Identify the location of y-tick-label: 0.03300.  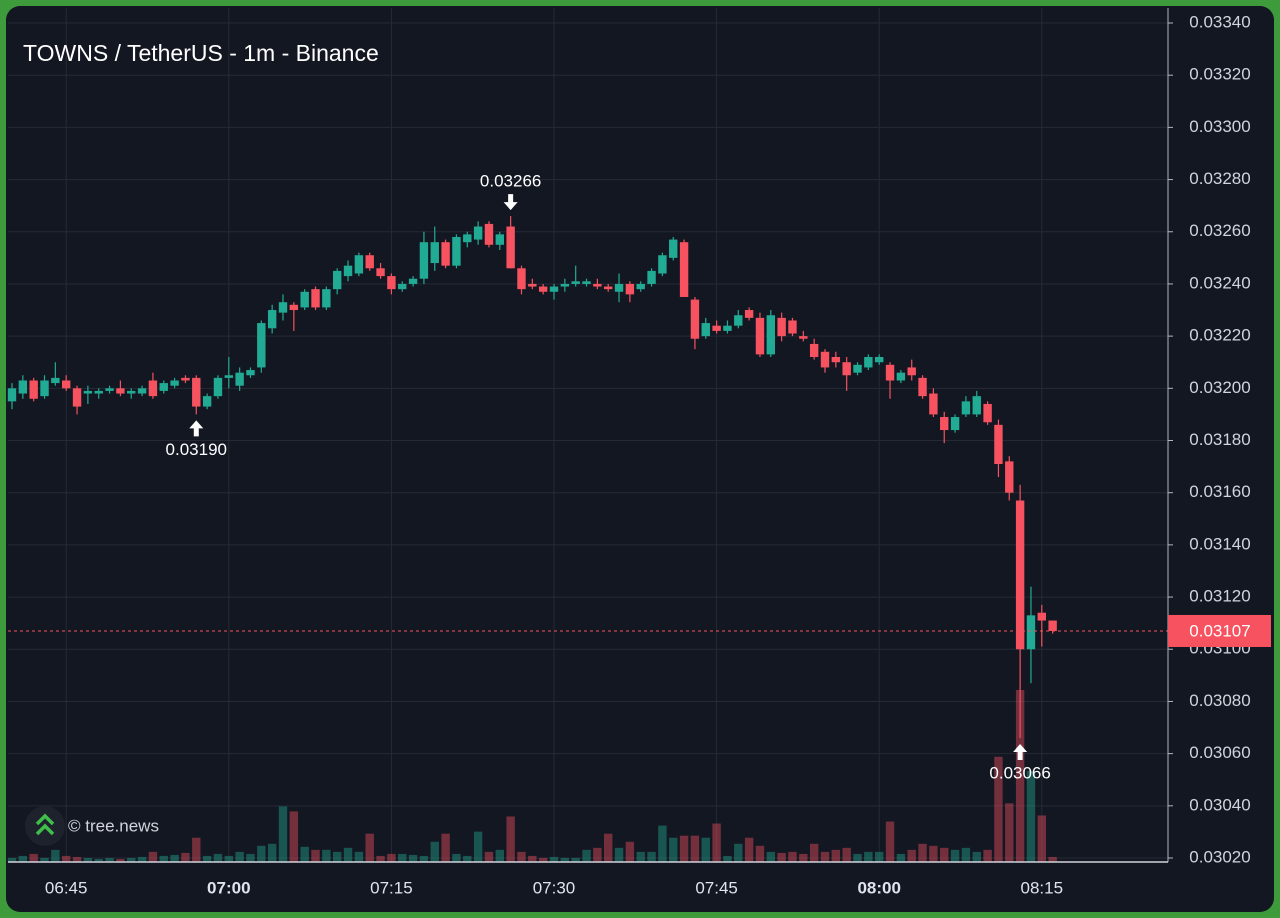
(1219, 126).